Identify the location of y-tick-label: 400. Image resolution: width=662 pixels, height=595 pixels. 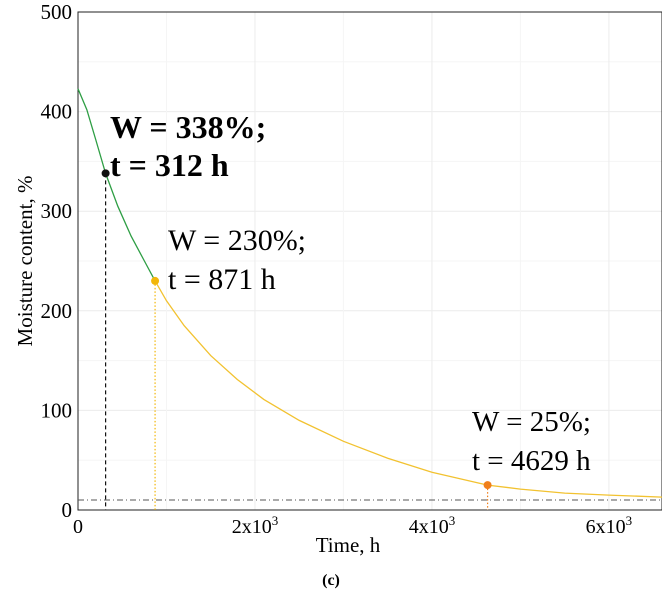
(57, 112).